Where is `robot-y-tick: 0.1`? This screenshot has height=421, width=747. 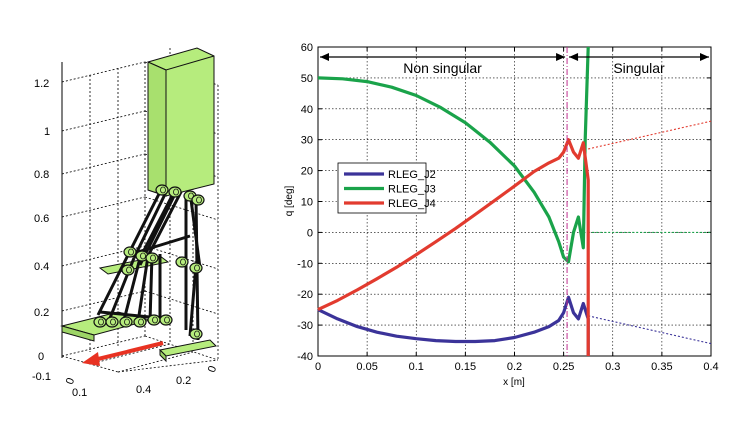
robot-y-tick: 0.1 is located at coordinates (79, 393).